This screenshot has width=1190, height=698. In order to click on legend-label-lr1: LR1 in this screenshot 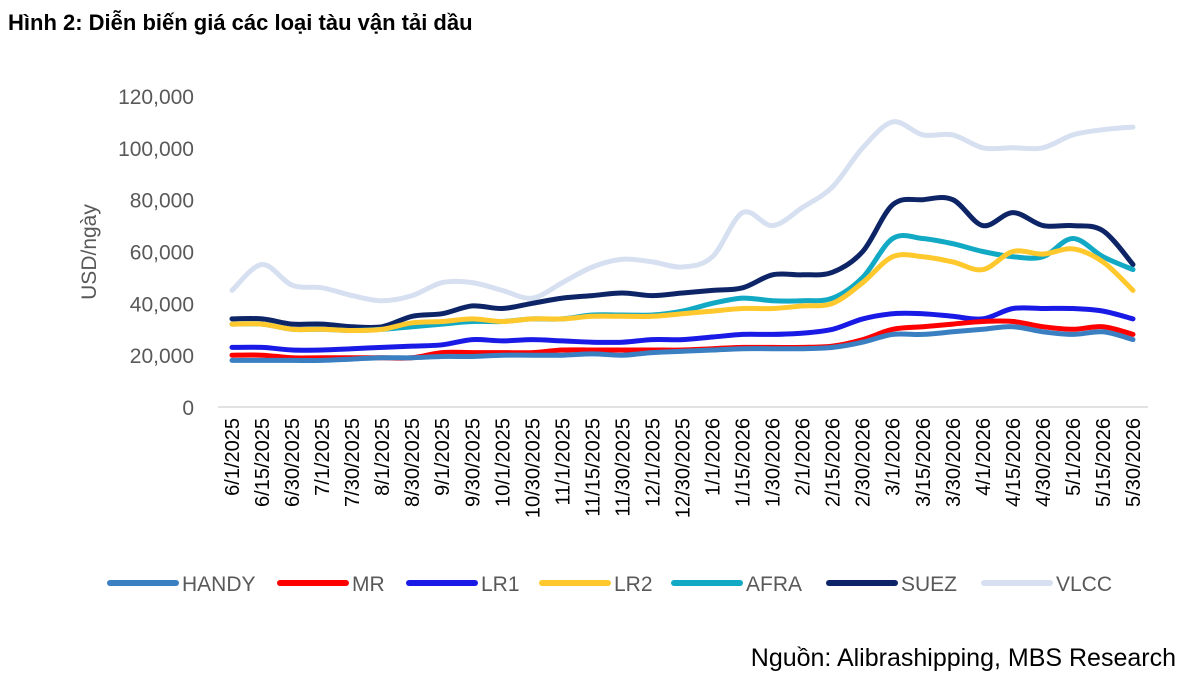, I will do `click(500, 584)`.